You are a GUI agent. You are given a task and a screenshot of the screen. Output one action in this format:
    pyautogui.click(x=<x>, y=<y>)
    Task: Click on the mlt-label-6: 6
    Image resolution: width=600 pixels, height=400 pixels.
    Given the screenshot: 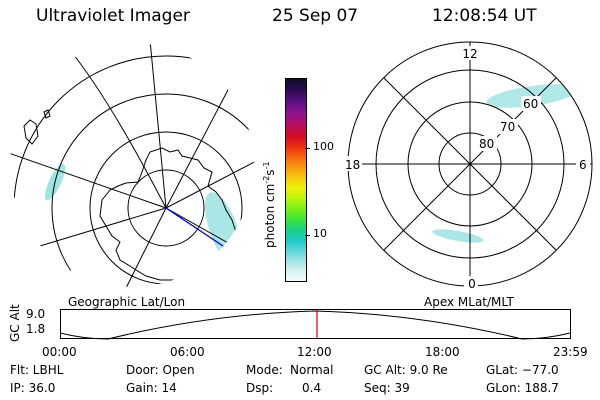 What is the action you would take?
    pyautogui.click(x=583, y=165)
    